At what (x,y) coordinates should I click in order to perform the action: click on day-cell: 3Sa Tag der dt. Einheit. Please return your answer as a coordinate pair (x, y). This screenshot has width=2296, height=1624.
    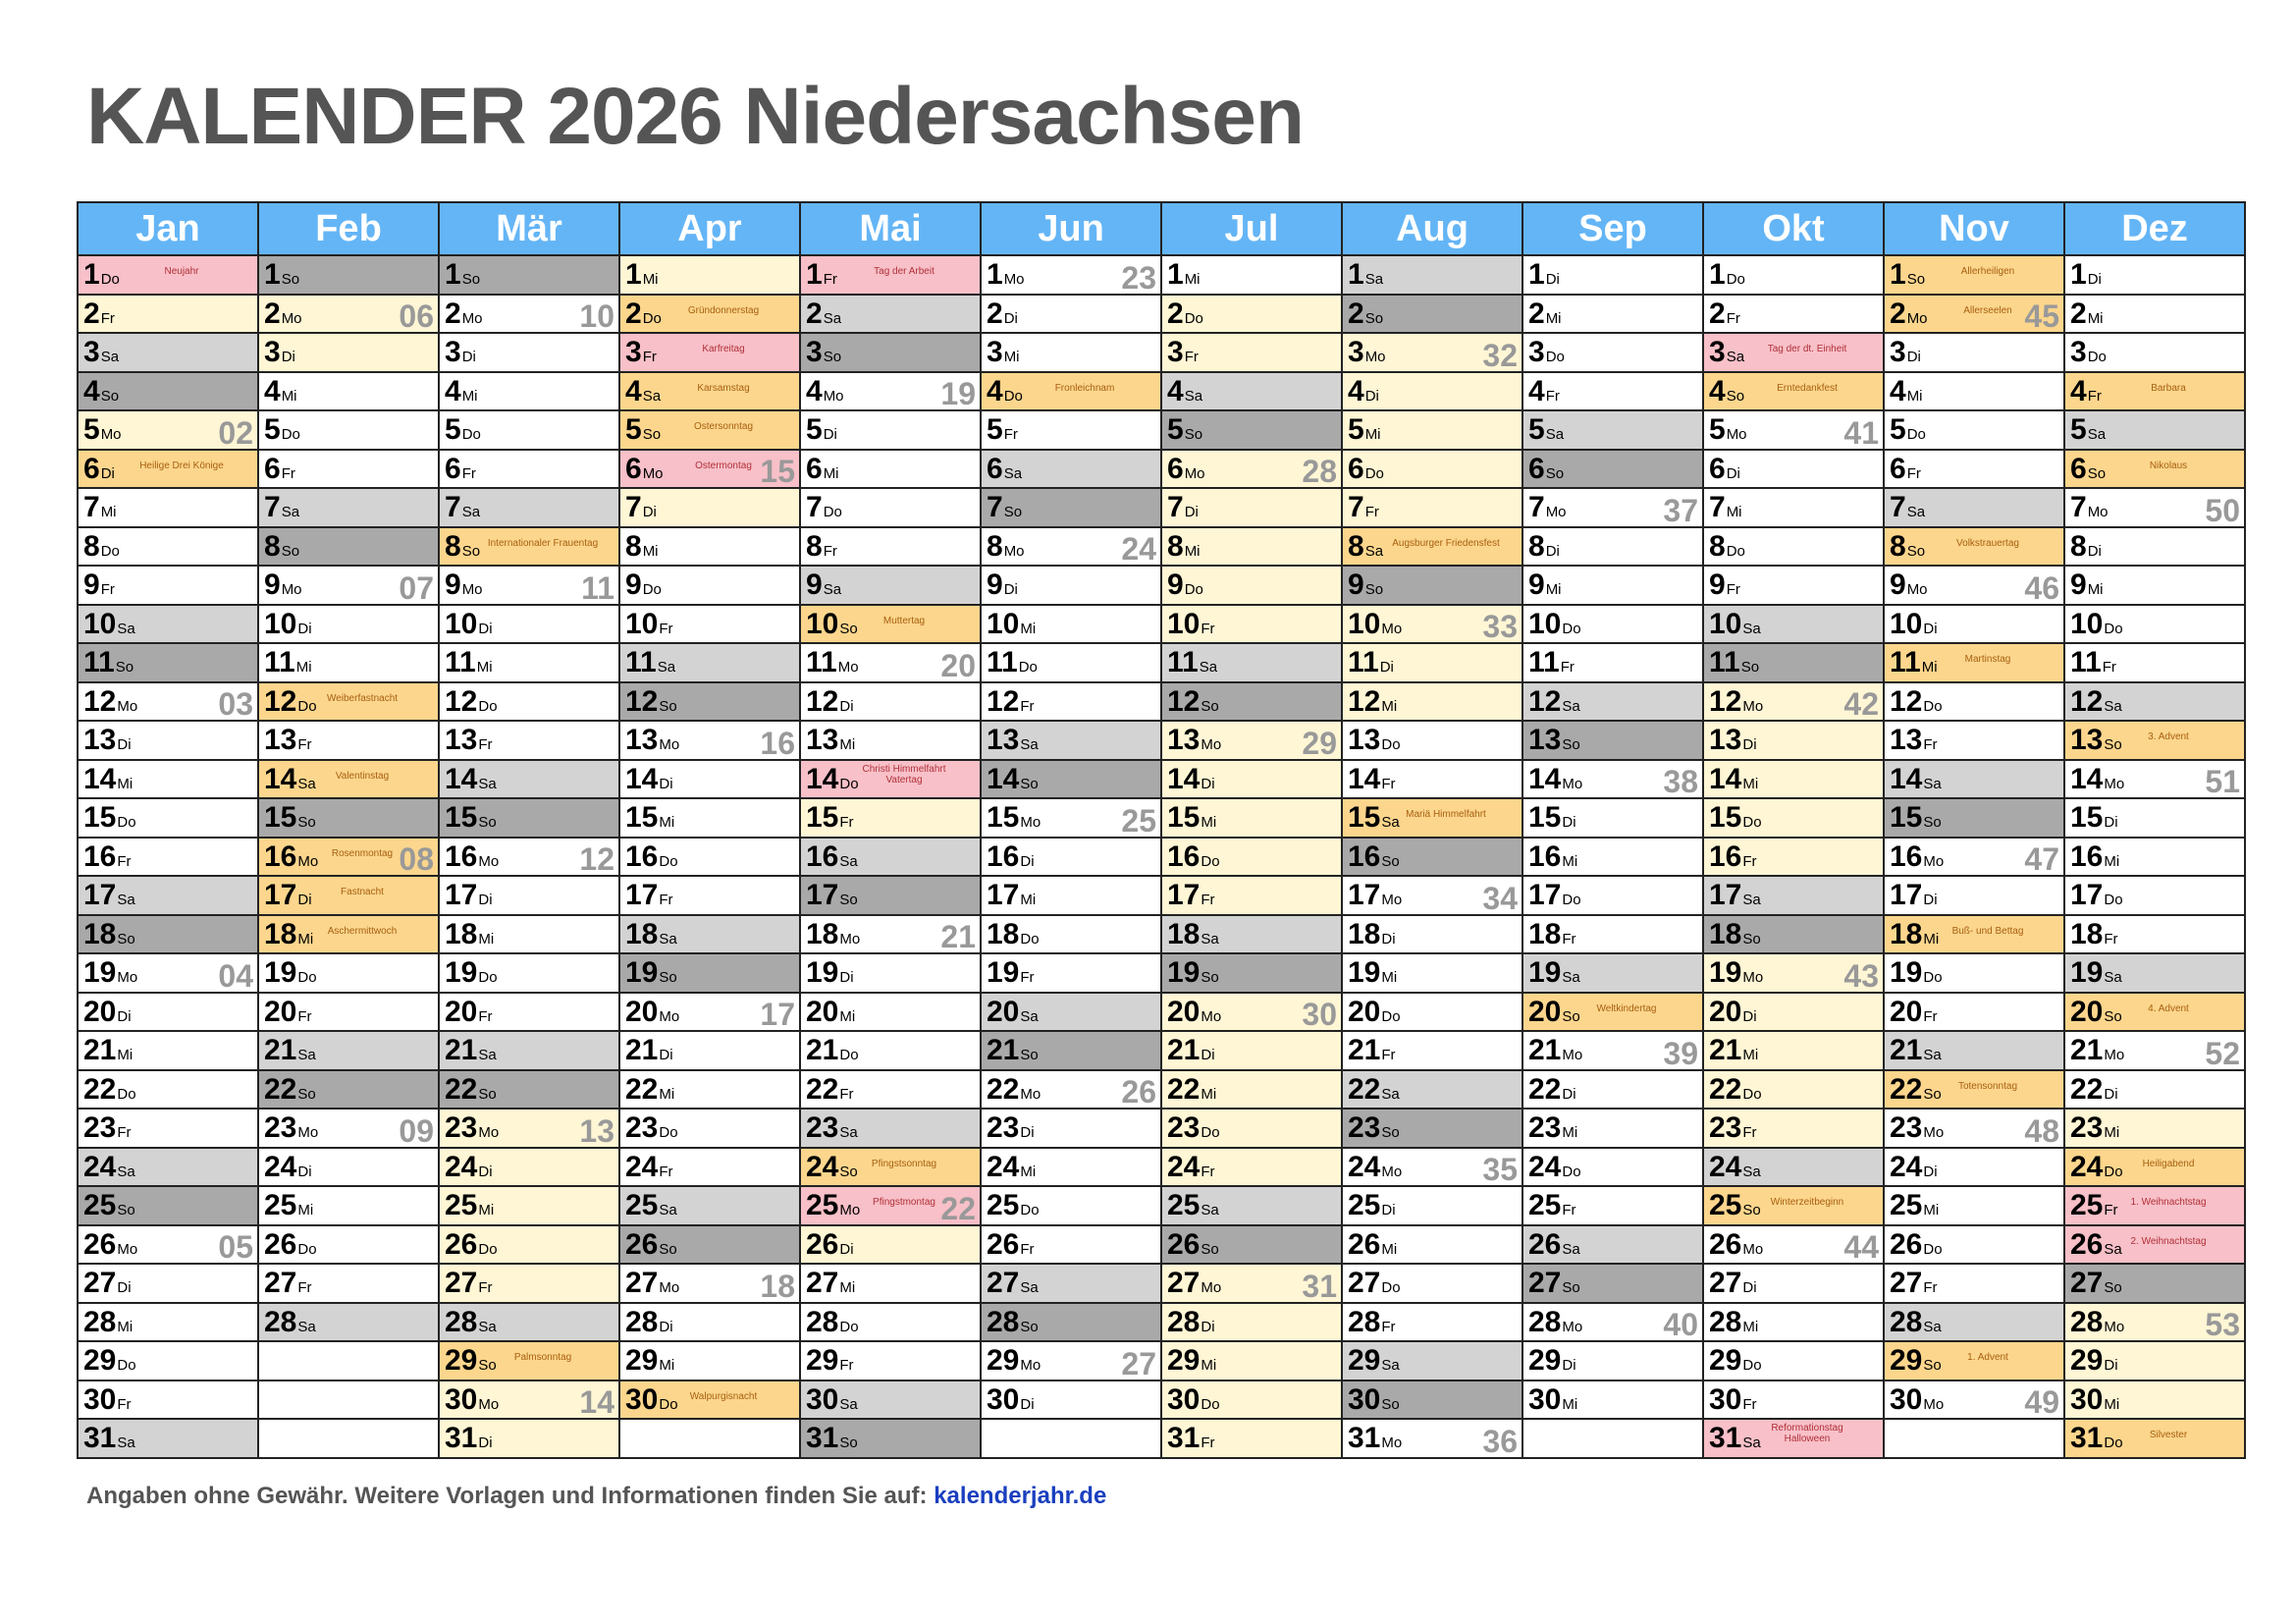
    Looking at the image, I should click on (1794, 352).